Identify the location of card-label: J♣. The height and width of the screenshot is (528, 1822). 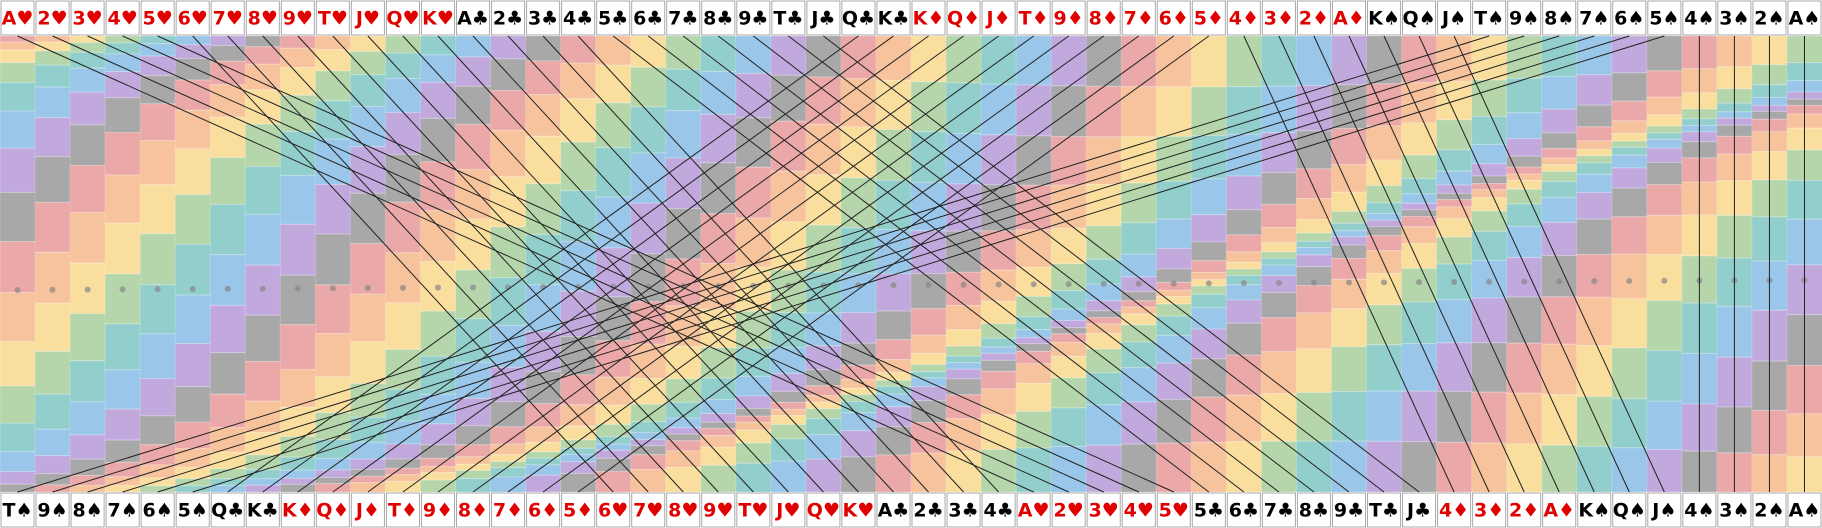
(822, 19).